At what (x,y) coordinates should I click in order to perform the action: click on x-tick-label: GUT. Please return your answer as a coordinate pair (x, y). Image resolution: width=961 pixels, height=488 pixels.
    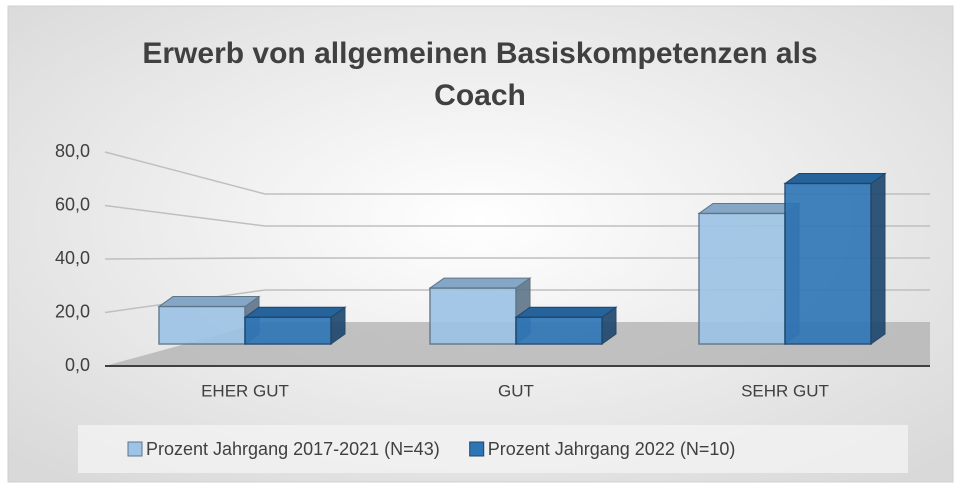
    Looking at the image, I should click on (516, 390).